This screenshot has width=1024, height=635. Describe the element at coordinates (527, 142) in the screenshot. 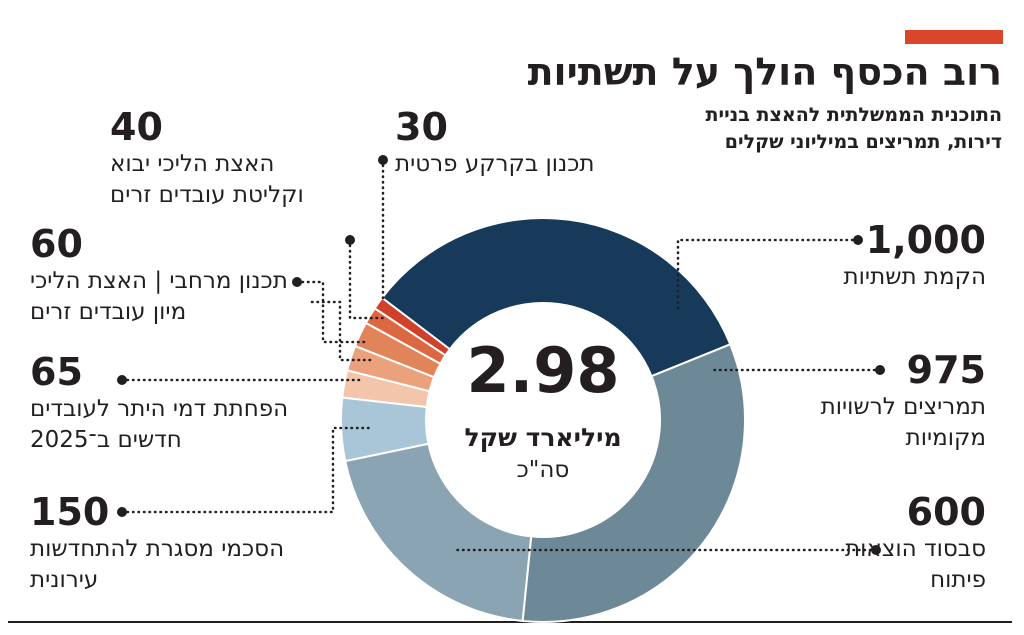

I see `label-block: 30 תכנון בקרקע פרטית` at that location.